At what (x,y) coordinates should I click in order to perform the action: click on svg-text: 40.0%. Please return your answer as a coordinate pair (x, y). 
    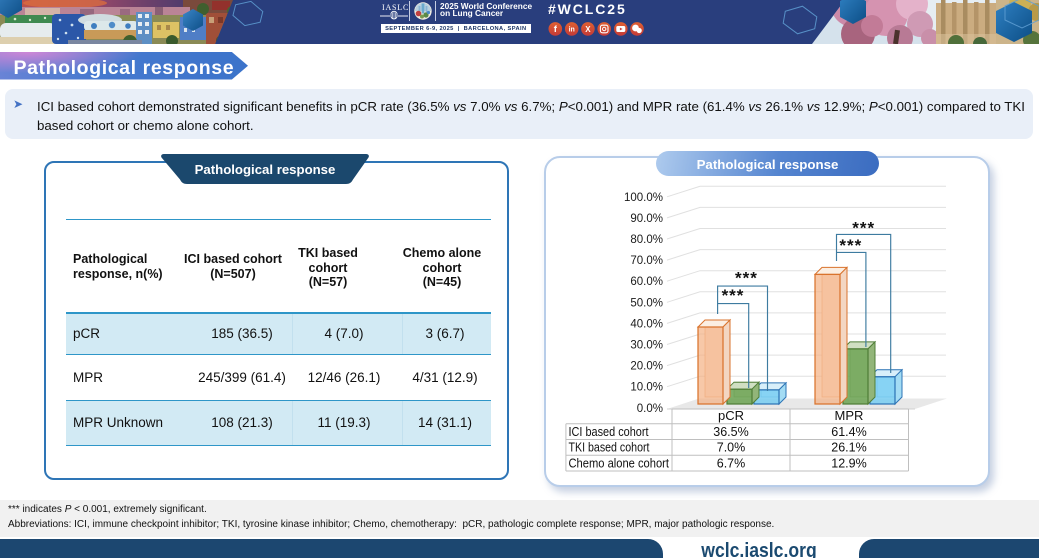
    Looking at the image, I should click on (646, 324).